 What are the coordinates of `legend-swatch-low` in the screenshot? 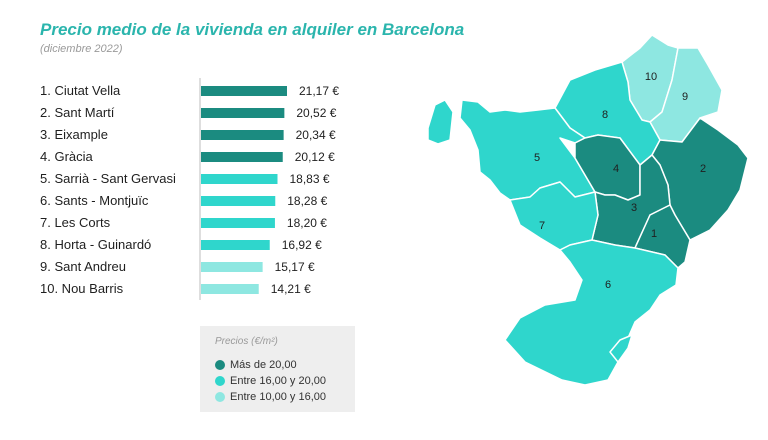 It's located at (220, 397).